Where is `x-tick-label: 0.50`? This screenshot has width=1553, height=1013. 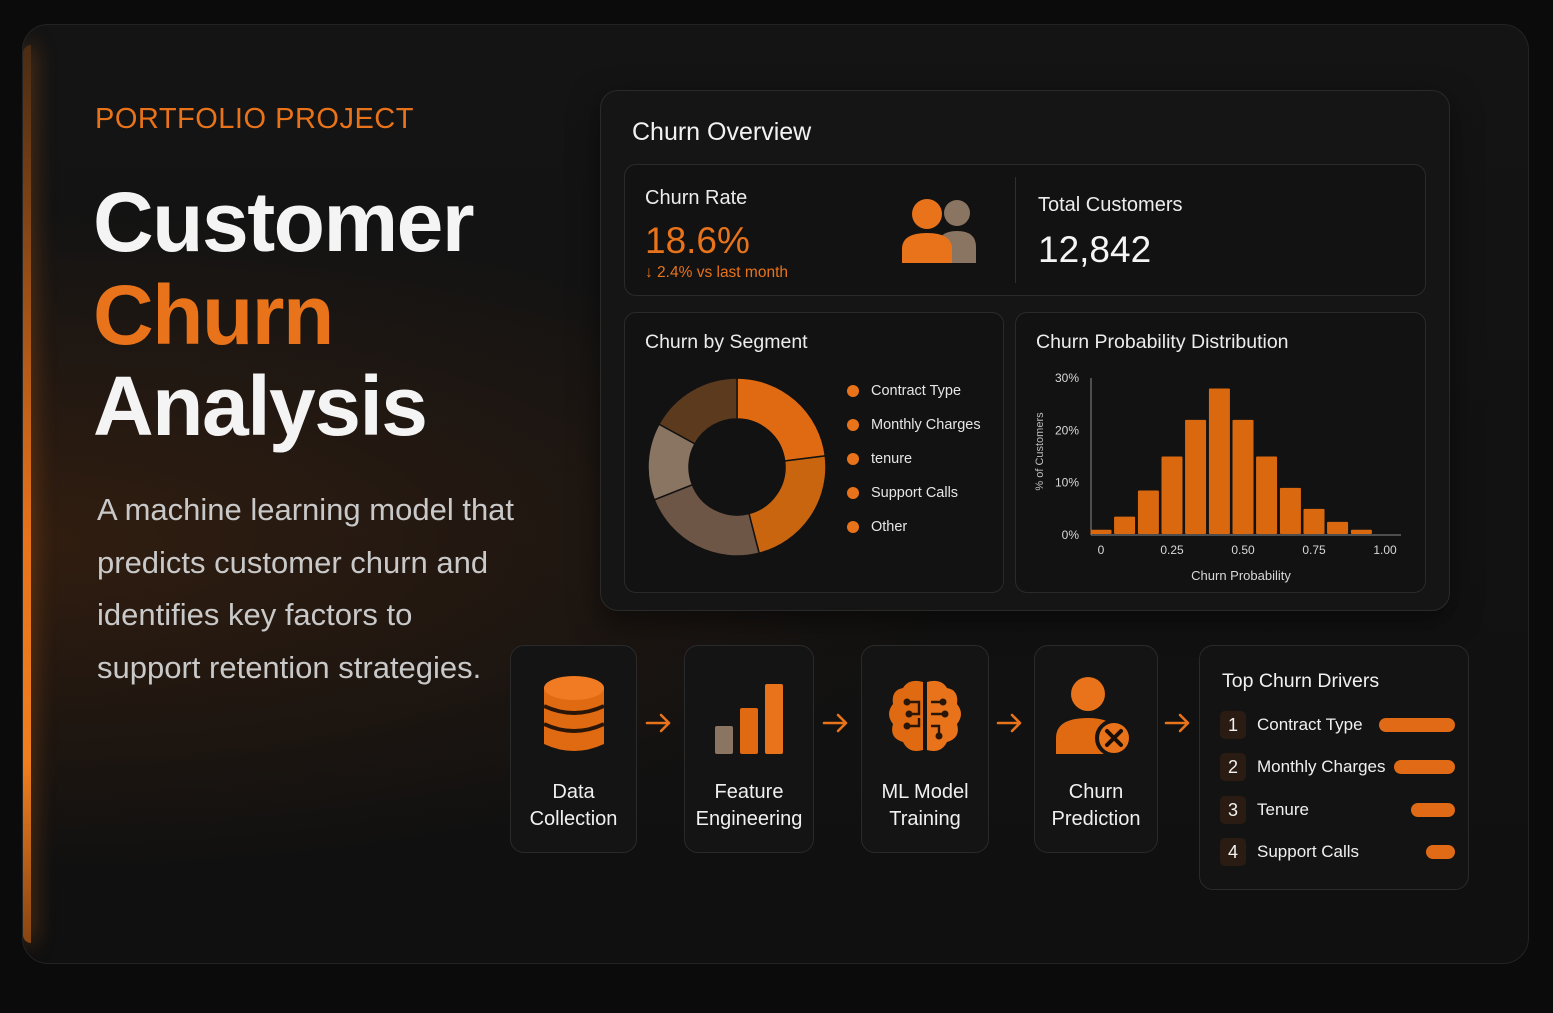 x-tick-label: 0.50 is located at coordinates (1243, 550).